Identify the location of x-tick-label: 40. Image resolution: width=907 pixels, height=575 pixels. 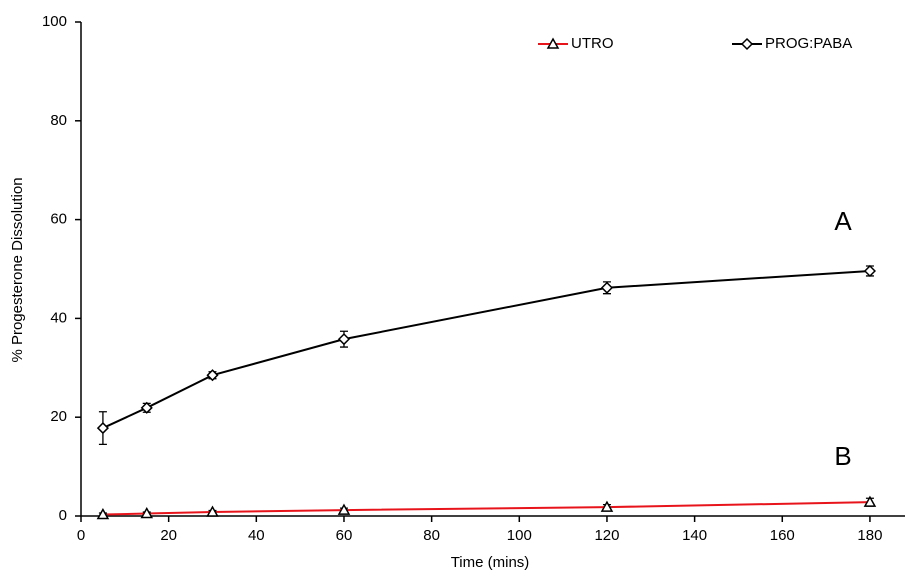
(256, 535).